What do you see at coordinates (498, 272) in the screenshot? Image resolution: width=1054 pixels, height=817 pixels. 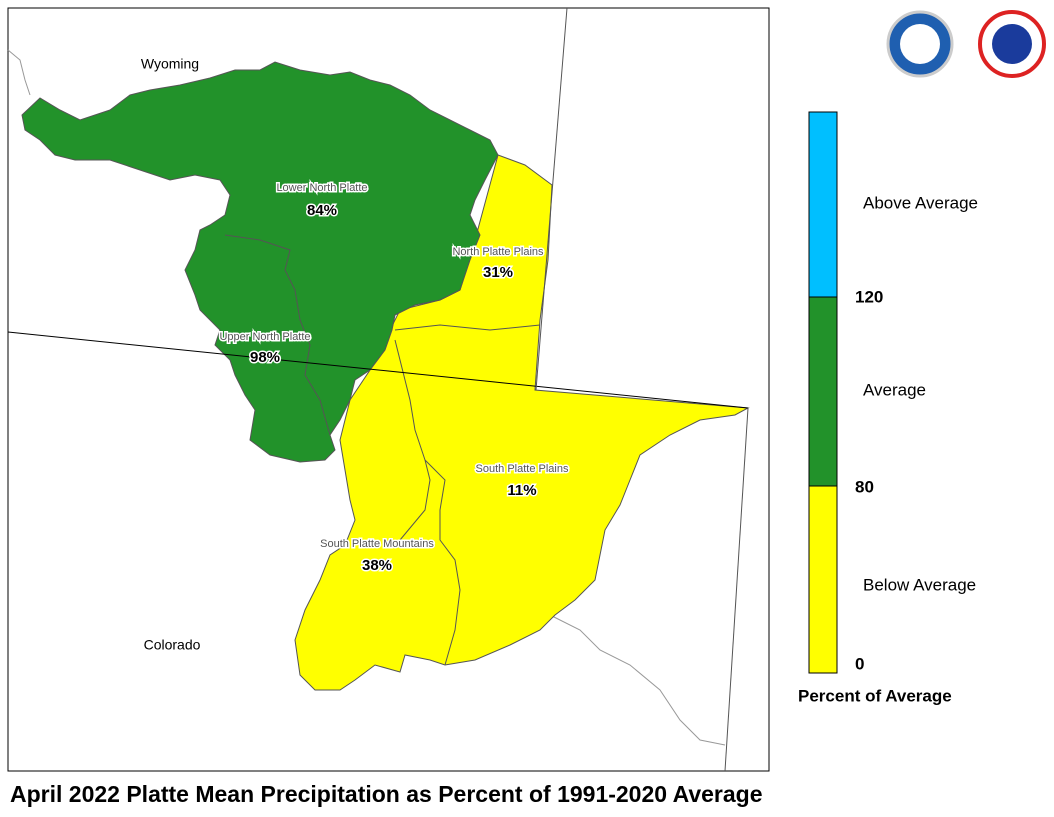 I see `region-value: 31%` at bounding box center [498, 272].